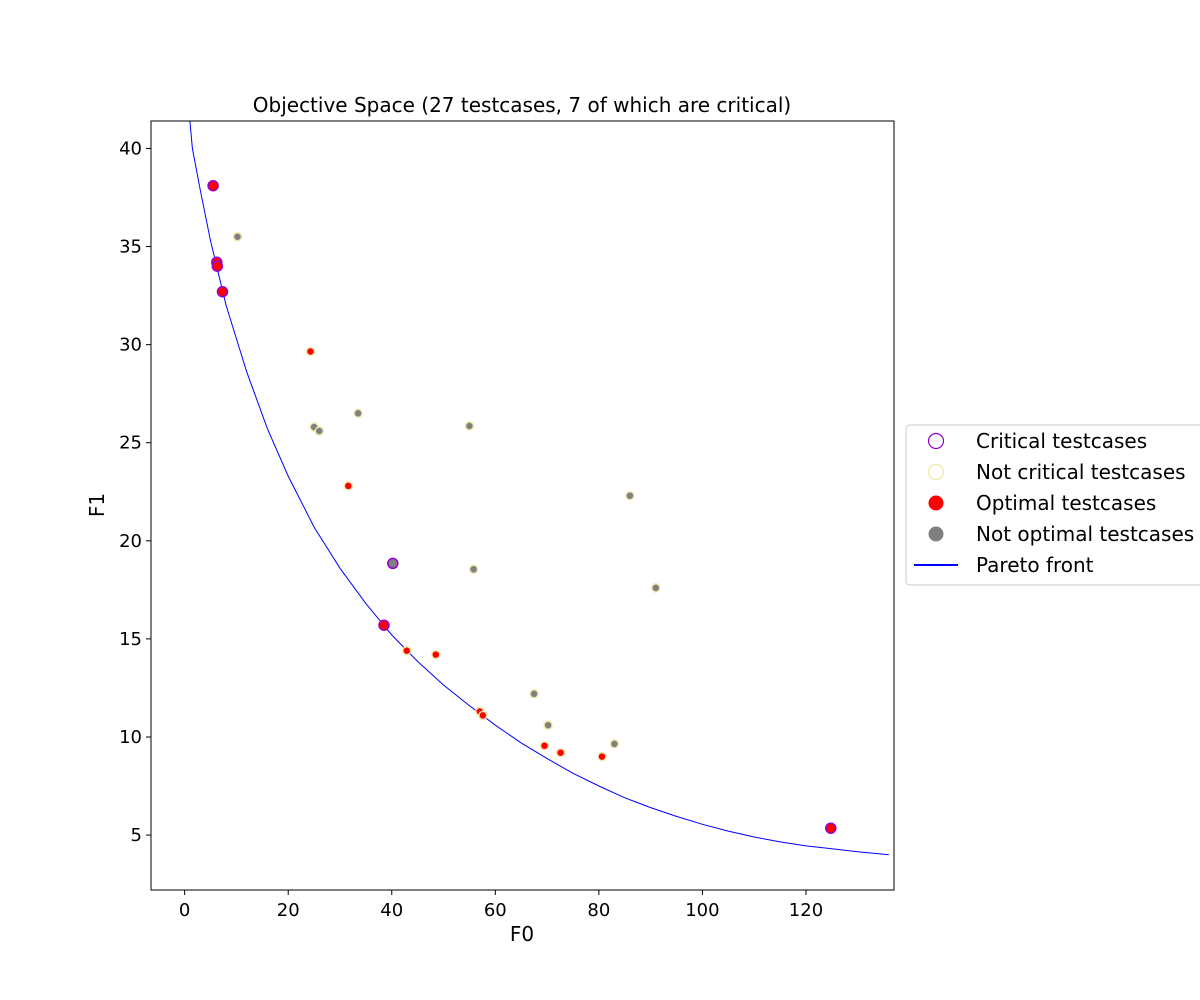 The height and width of the screenshot is (1000, 1200). Describe the element at coordinates (130, 541) in the screenshot. I see `y-tick-label: 20` at that location.